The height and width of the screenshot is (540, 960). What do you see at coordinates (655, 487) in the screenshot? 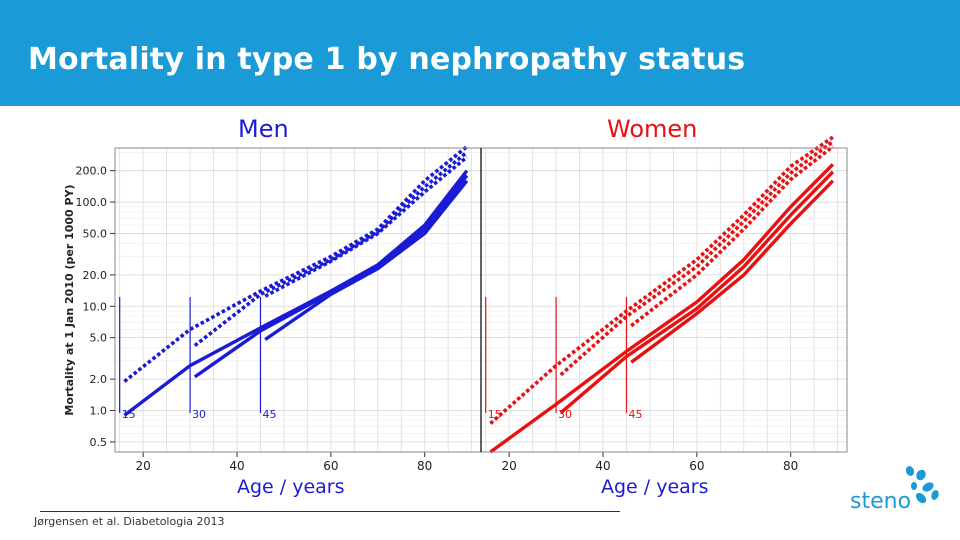
I see `x-axis-title-women: Age / years` at bounding box center [655, 487].